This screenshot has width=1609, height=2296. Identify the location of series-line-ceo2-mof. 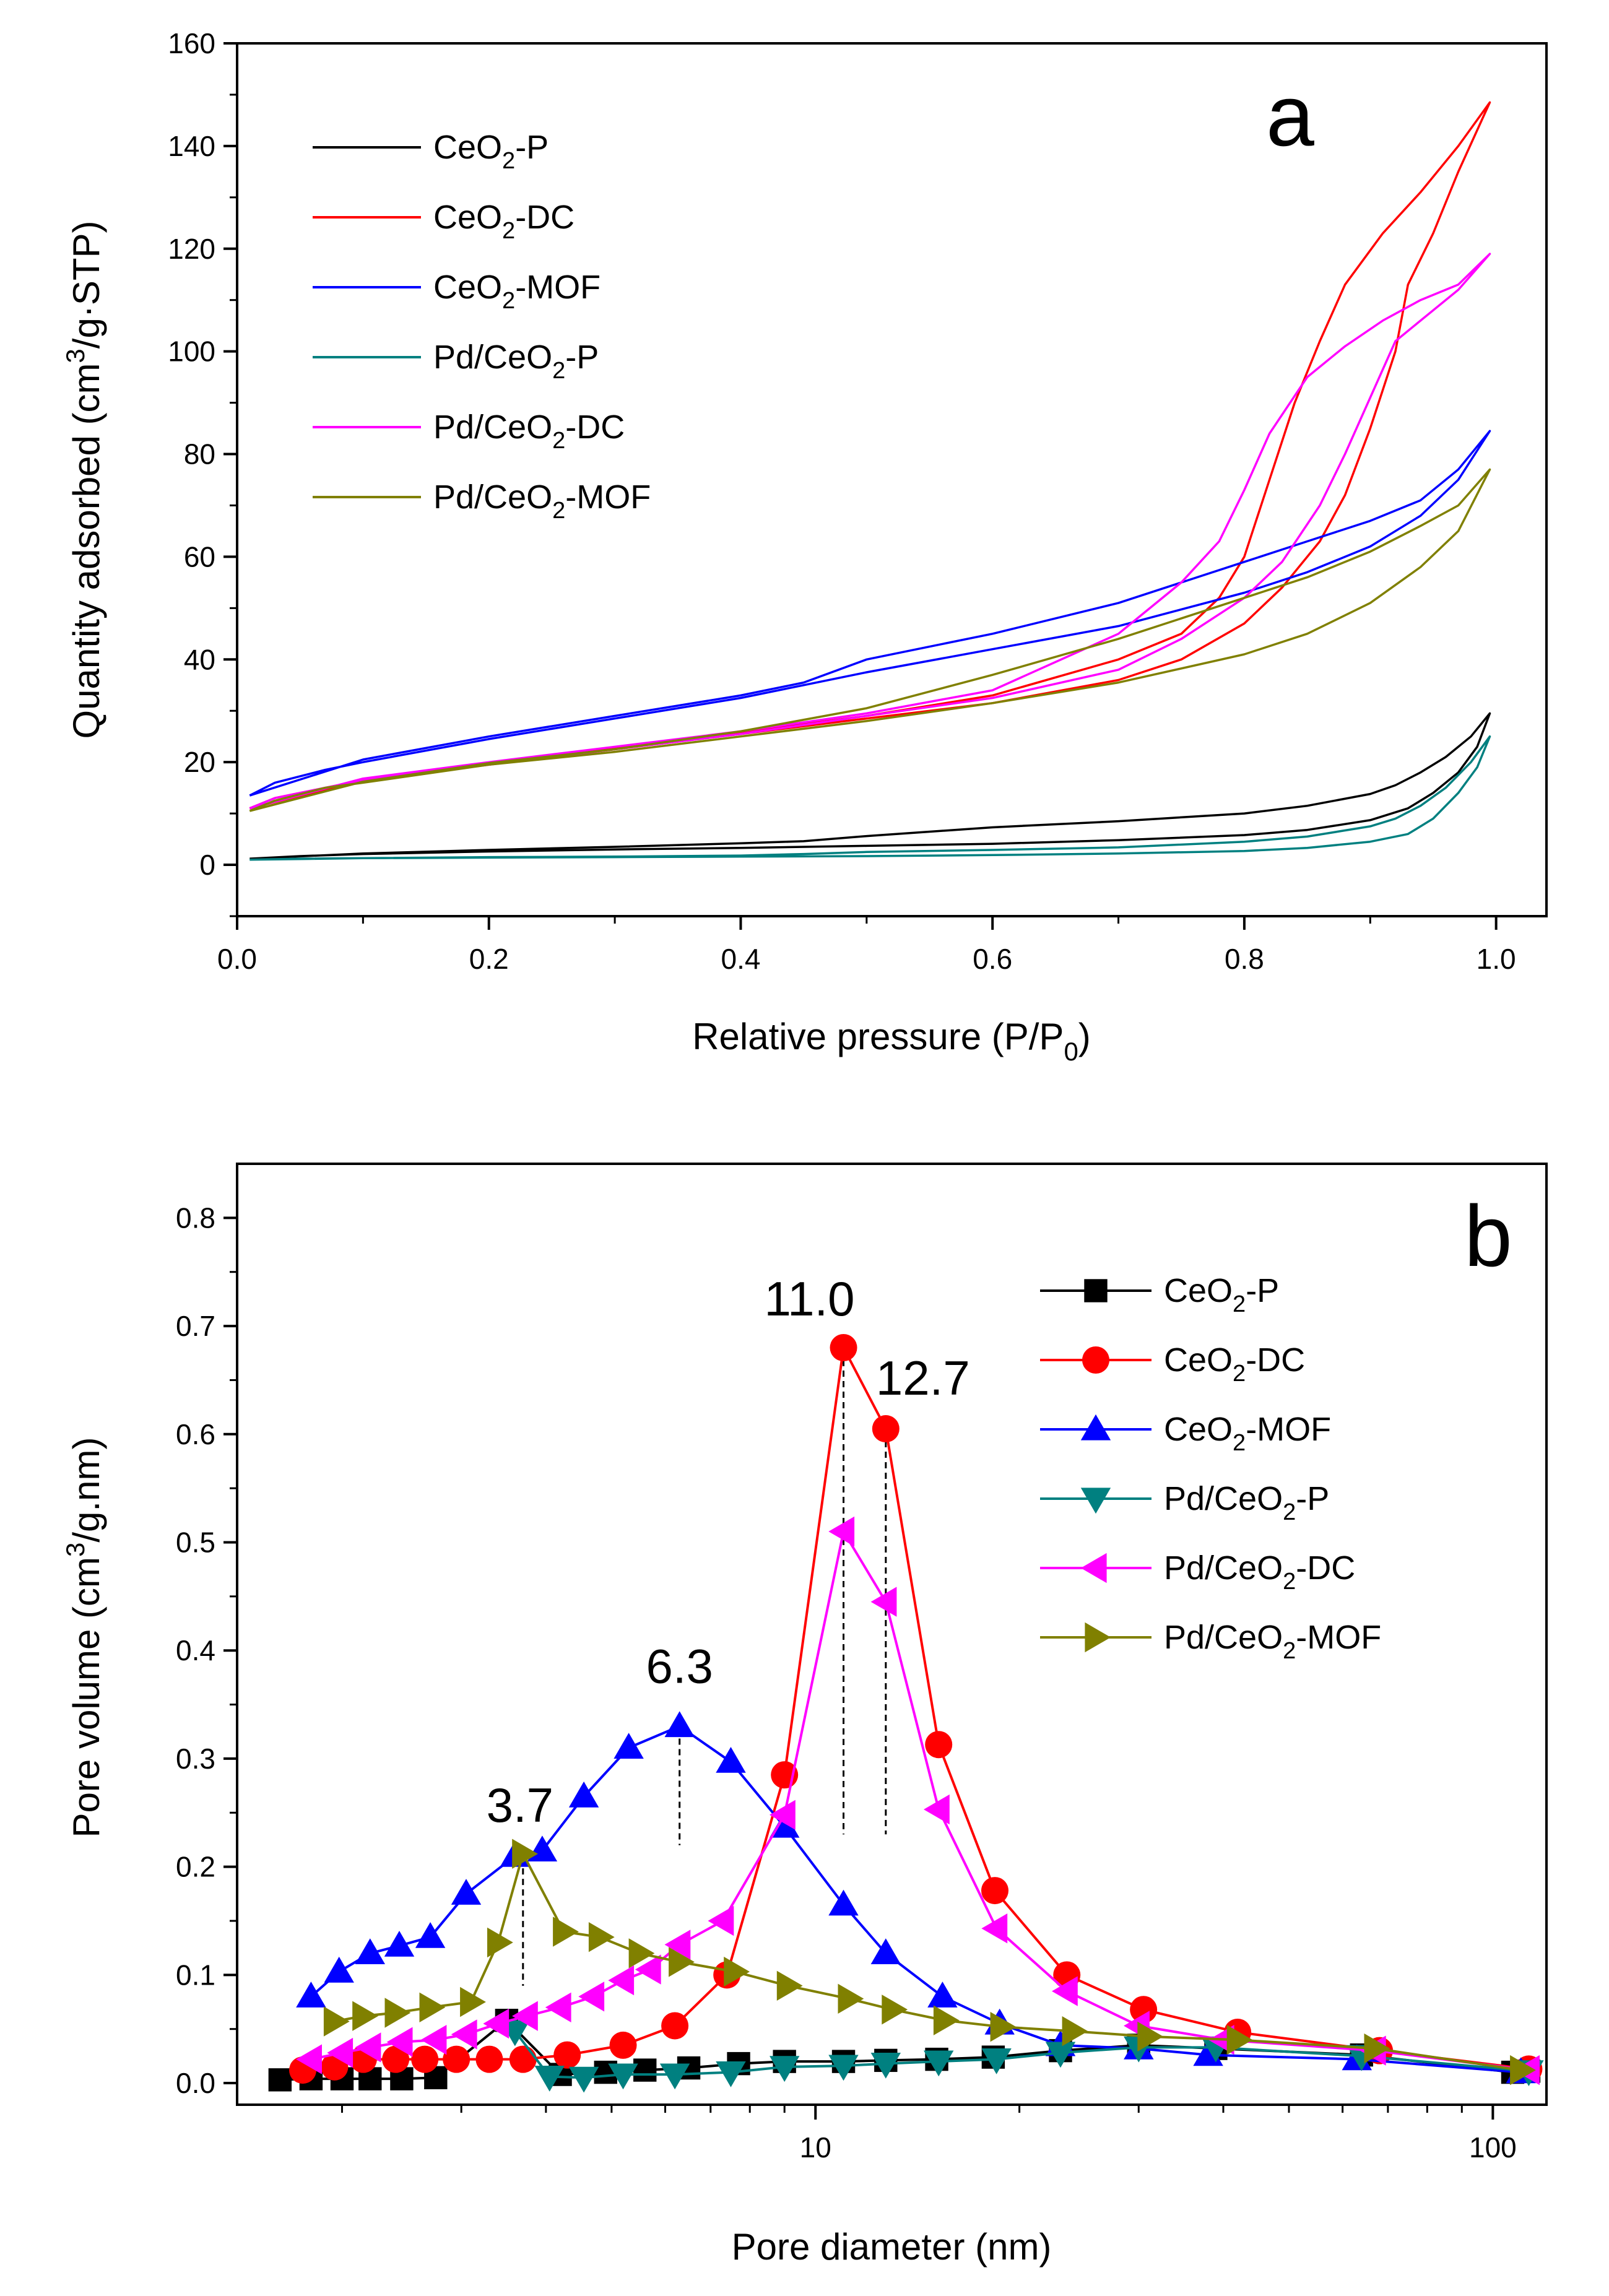
(916, 1900).